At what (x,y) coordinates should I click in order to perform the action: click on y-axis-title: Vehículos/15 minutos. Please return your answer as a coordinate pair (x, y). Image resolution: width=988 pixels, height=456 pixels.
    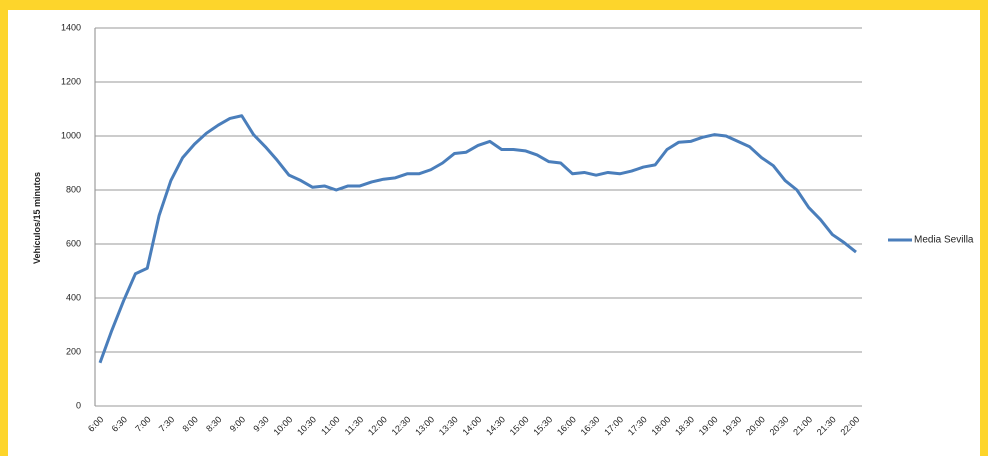
    Looking at the image, I should click on (37, 218).